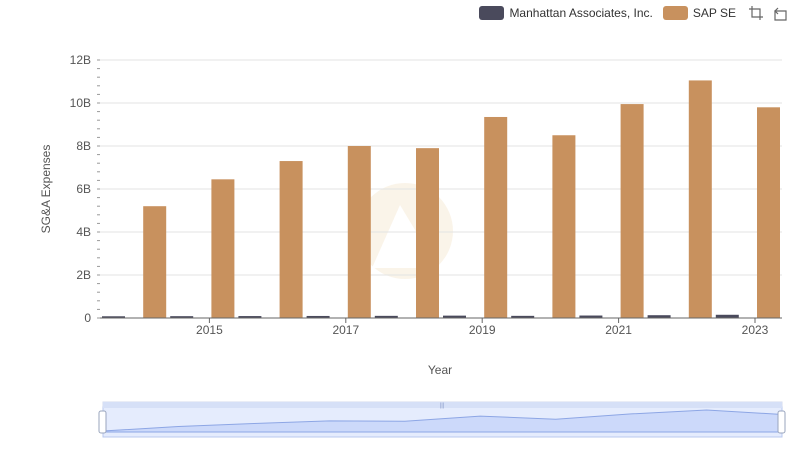 The image size is (800, 461). I want to click on bar-manhattan-2014, so click(113, 317).